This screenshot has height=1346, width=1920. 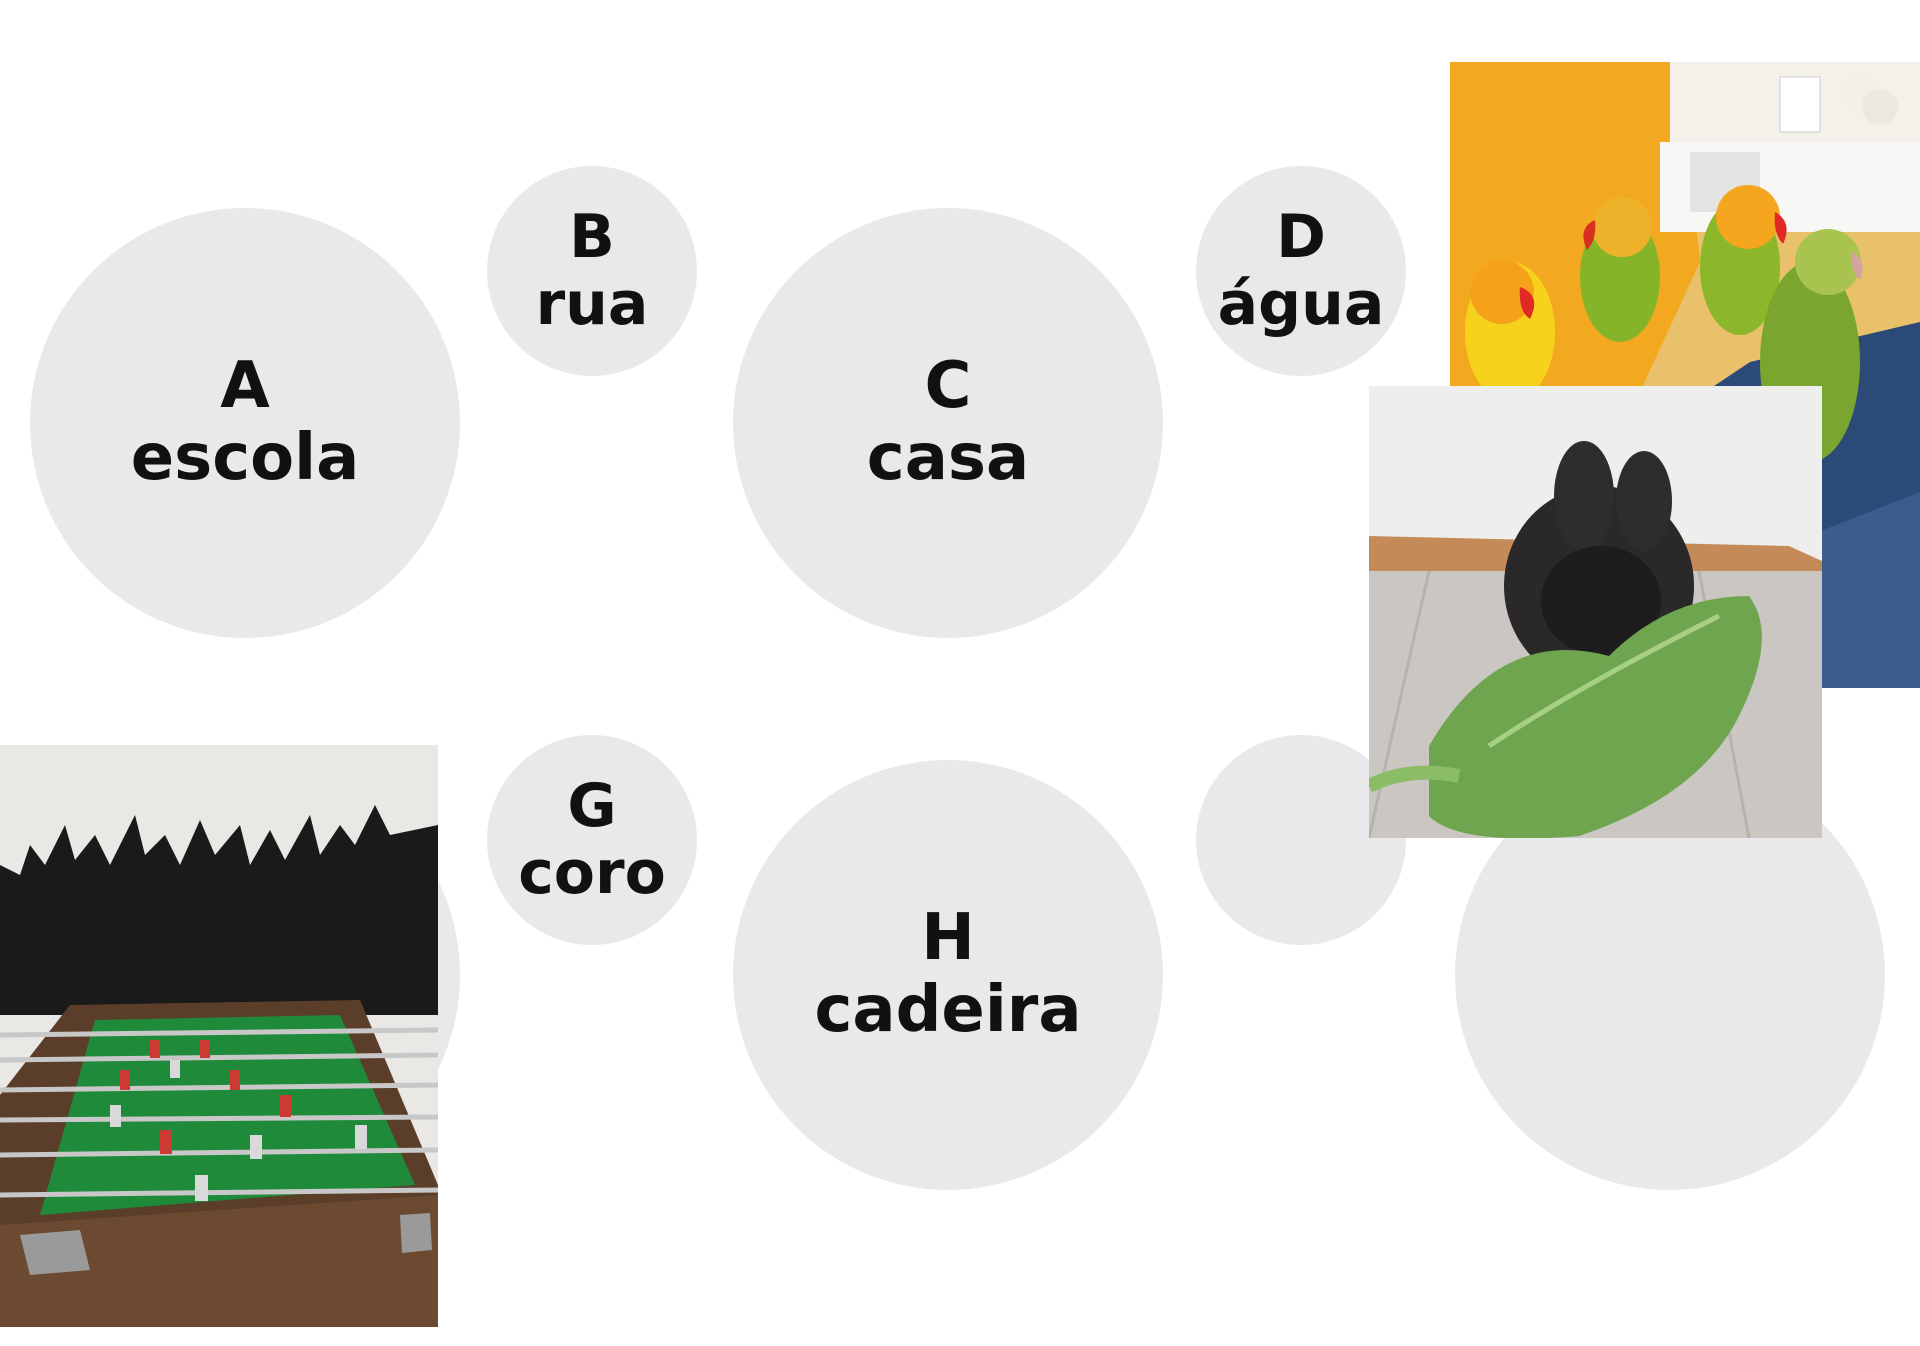 I want to click on circle-c: C casa, so click(x=948, y=423).